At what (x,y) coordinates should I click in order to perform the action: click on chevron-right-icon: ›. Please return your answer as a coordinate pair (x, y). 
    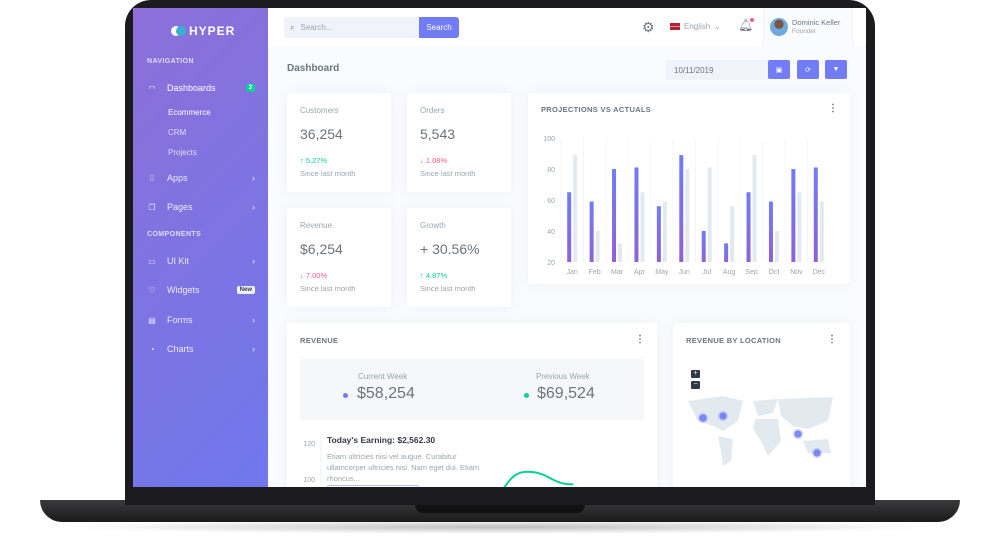
    Looking at the image, I should click on (253, 320).